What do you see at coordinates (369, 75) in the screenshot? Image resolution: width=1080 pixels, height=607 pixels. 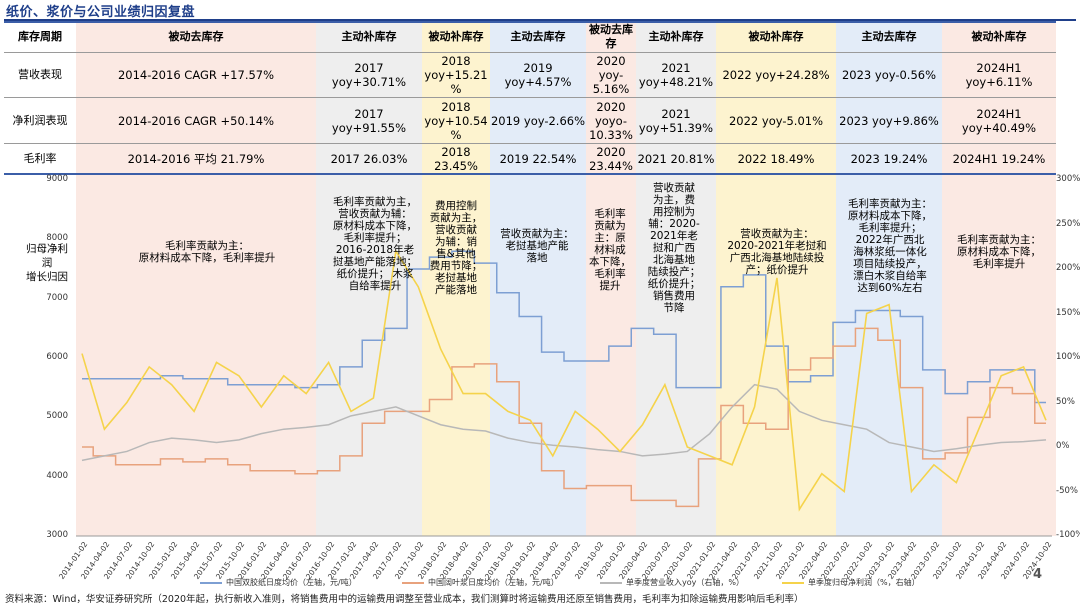 I see `table-cell: 2017 yoy+30.71%` at bounding box center [369, 75].